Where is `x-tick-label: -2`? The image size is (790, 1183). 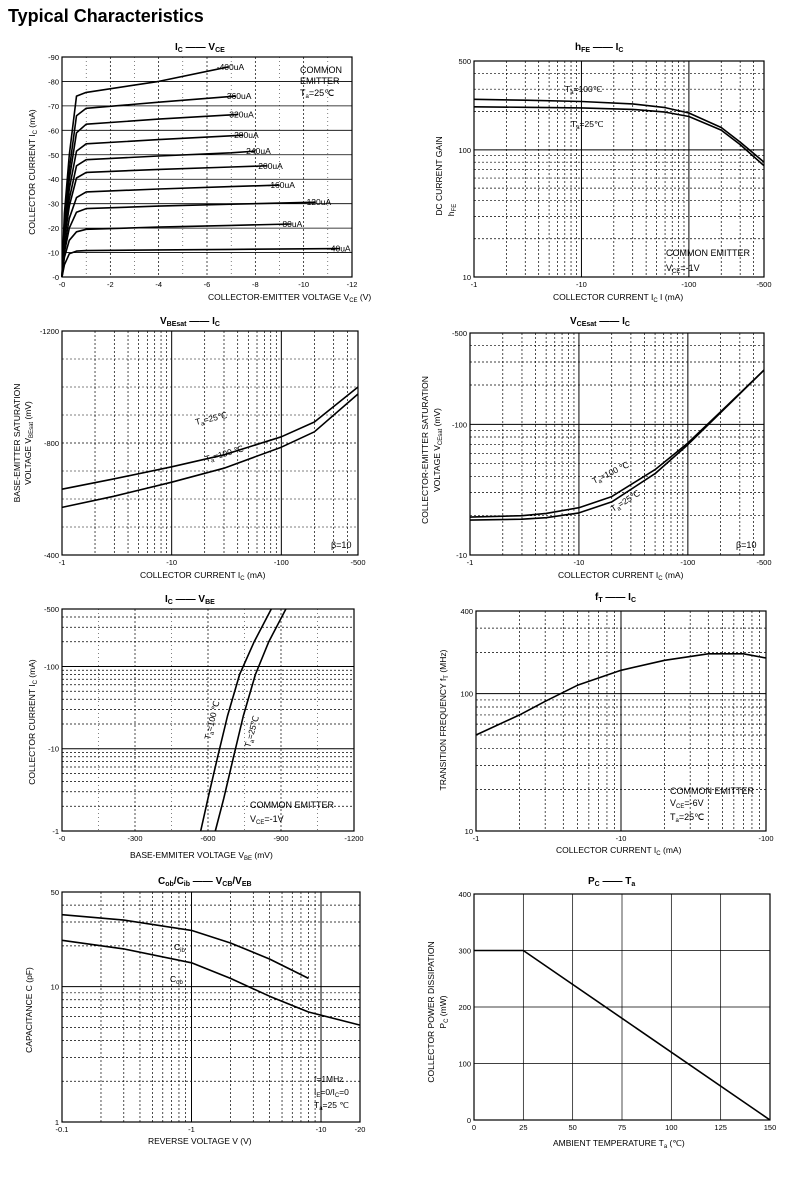
x-tick-label: -2 is located at coordinates (110, 284).